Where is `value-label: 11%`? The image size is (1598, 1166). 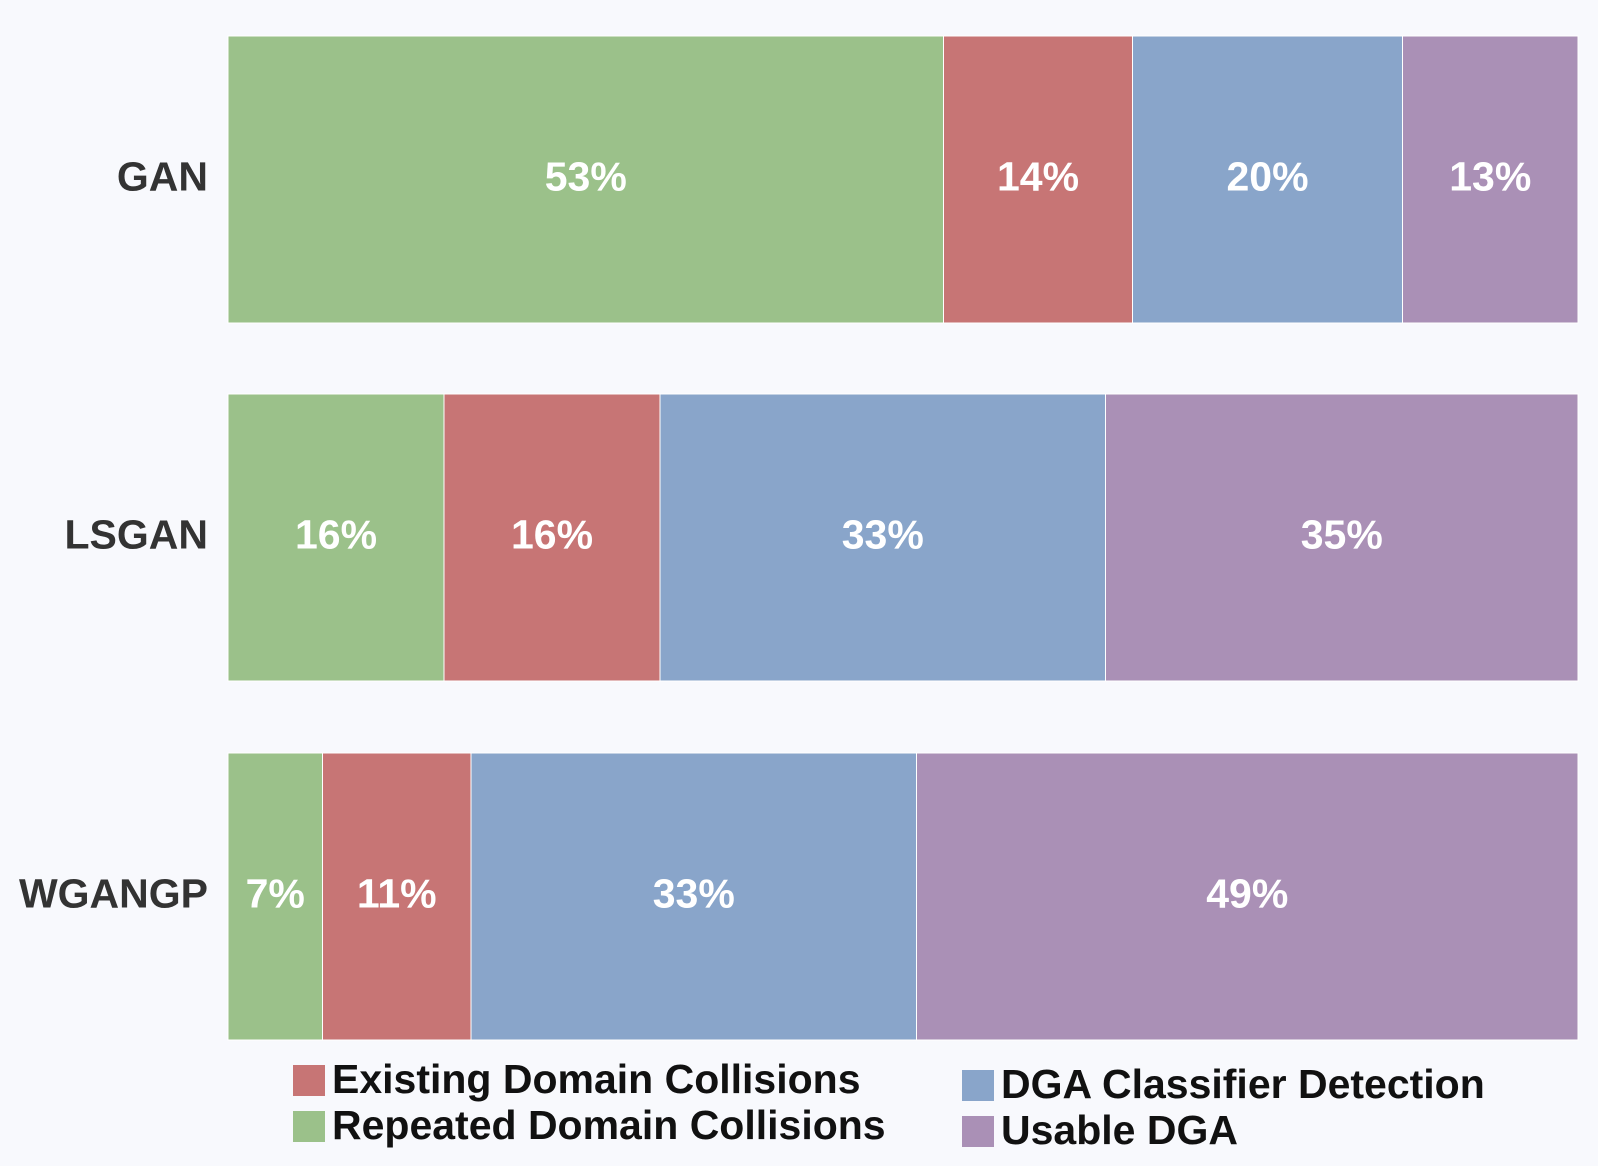 value-label: 11% is located at coordinates (397, 893).